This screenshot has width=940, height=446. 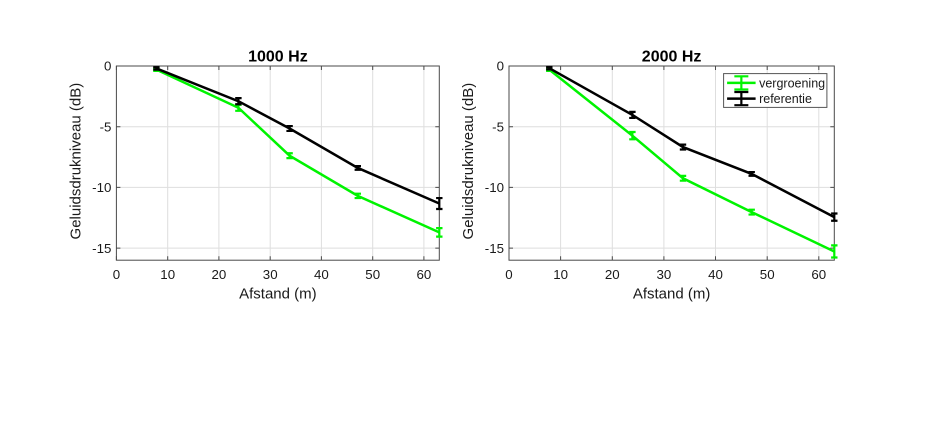 What do you see at coordinates (792, 83) in the screenshot?
I see `svg-text: vergroening` at bounding box center [792, 83].